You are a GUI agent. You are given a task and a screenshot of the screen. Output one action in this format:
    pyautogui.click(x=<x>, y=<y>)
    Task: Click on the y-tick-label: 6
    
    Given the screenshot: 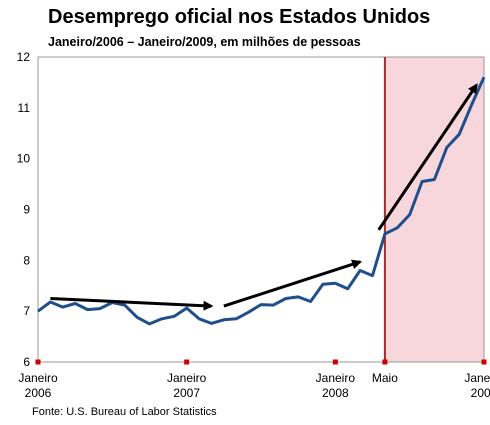 What is the action you would take?
    pyautogui.click(x=26, y=362)
    